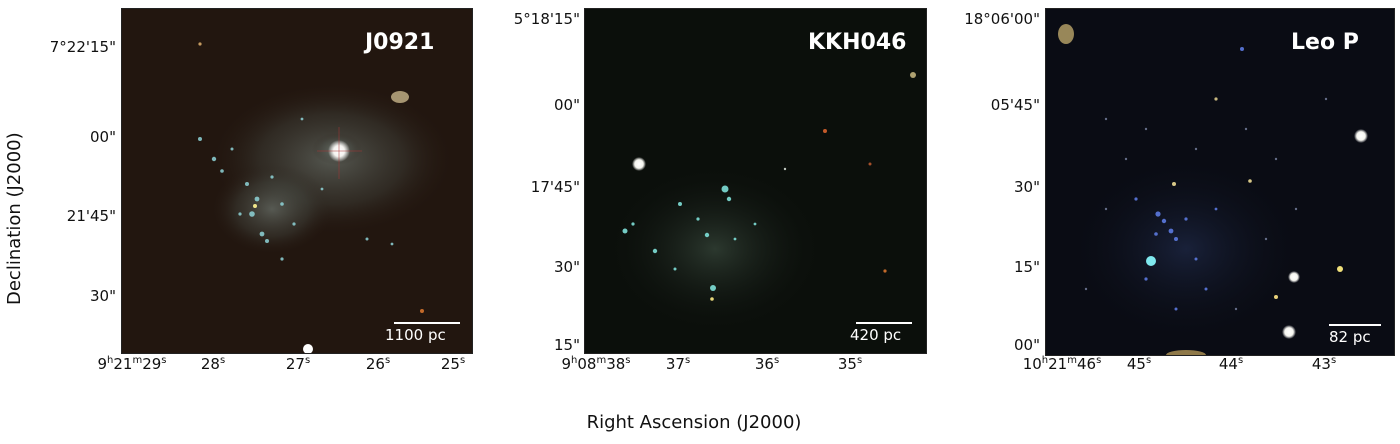 Image resolution: width=1400 pixels, height=444 pixels. Describe the element at coordinates (1350, 337) in the screenshot. I see `scale-label-leop: 82 pc` at that location.